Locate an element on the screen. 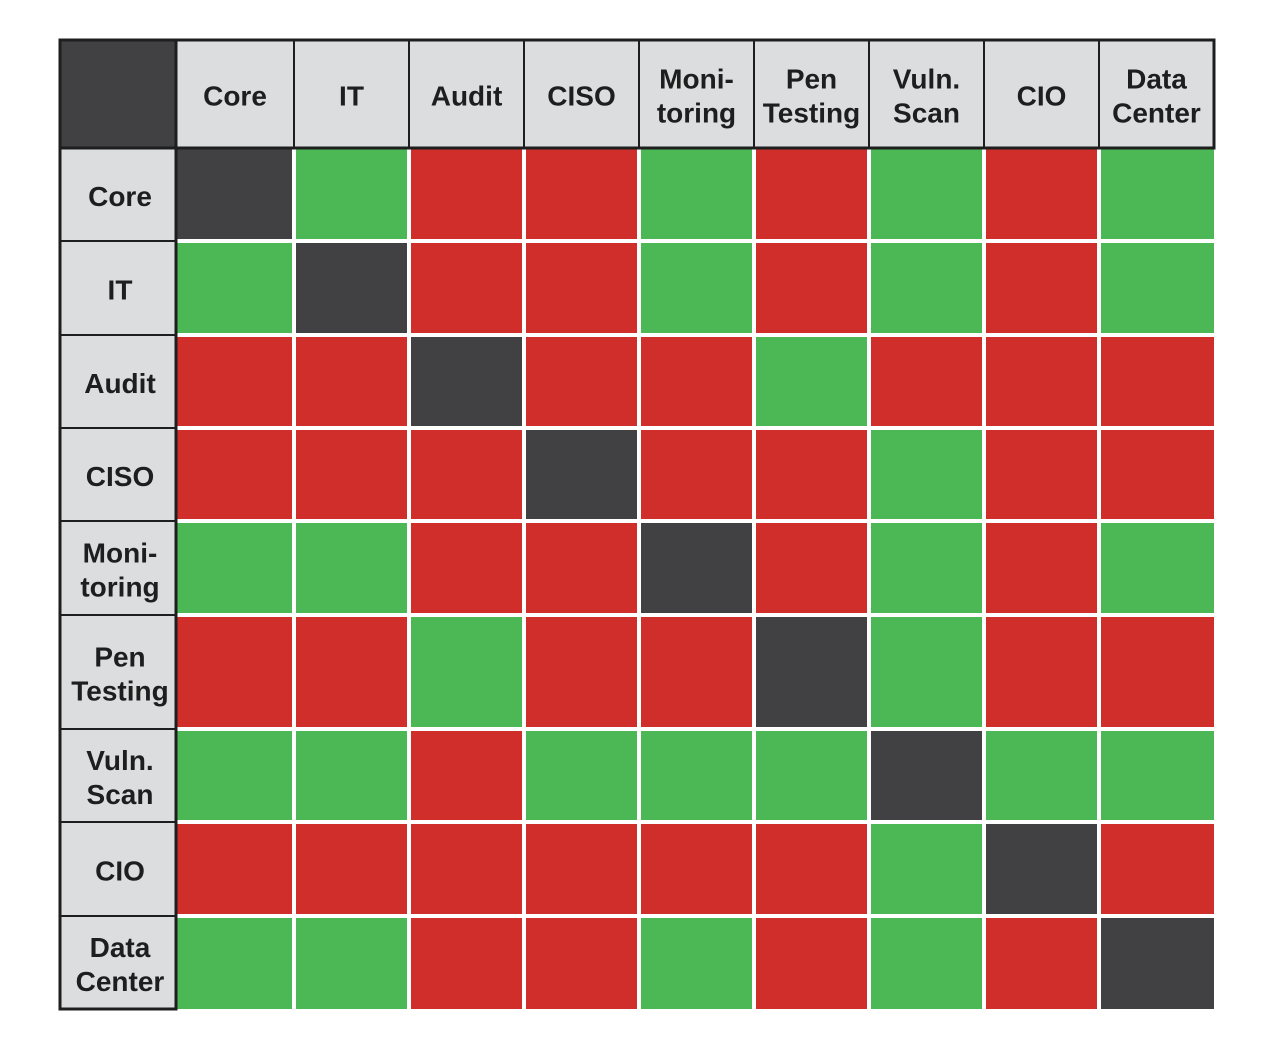 The width and height of the screenshot is (1275, 1050). row-header-label: CIO is located at coordinates (120, 871).